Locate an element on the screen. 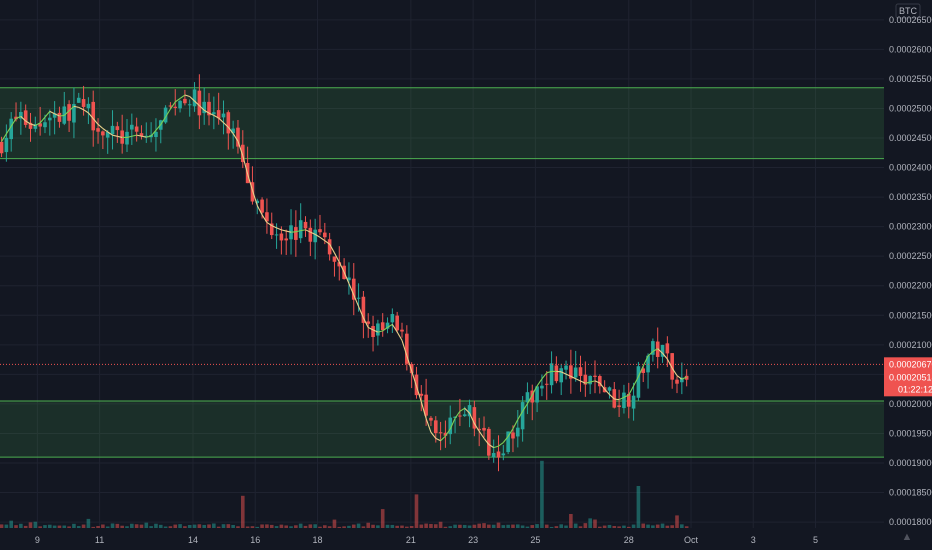  x-tick-label: 23 is located at coordinates (473, 540).